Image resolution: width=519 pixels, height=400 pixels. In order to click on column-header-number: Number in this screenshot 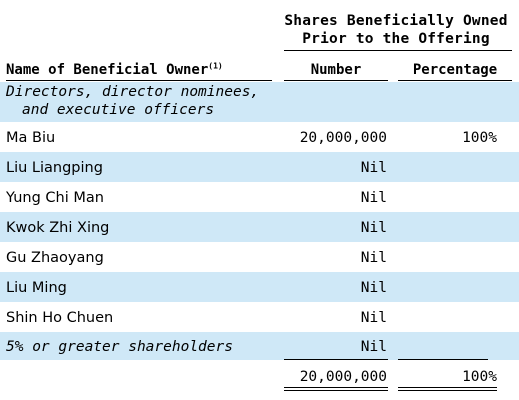, I will do `click(336, 70)`.